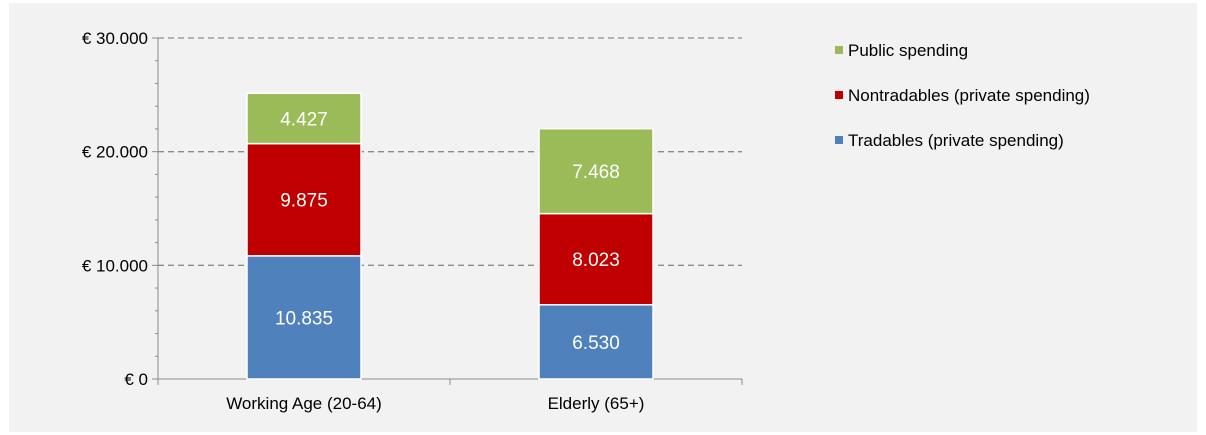  Describe the element at coordinates (969, 95) in the screenshot. I see `legend-label-nontradables: Nontradables (private spending)` at that location.